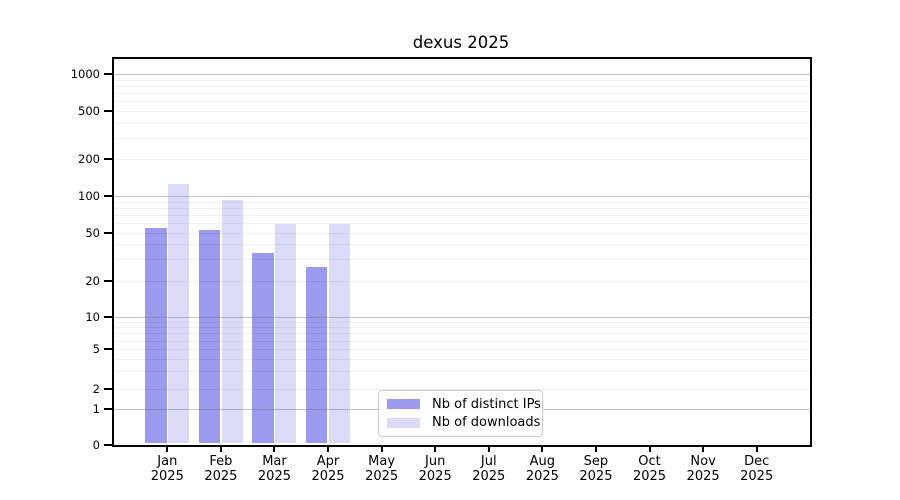 The image size is (900, 500). Describe the element at coordinates (89, 159) in the screenshot. I see `y-tick-label: 200` at that location.